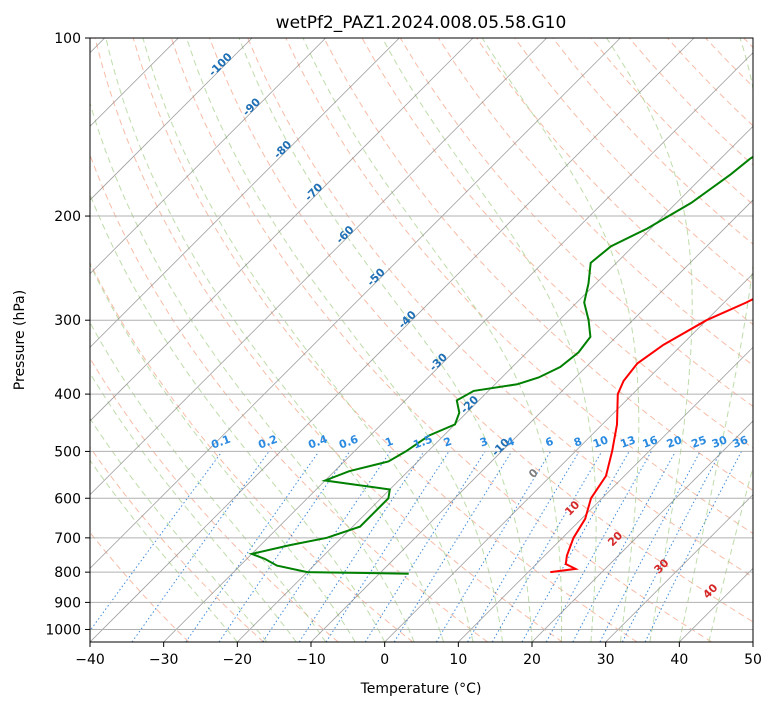 This screenshot has height=708, width=775. What do you see at coordinates (238, 660) in the screenshot?
I see `x-tick-label: −20` at bounding box center [238, 660].